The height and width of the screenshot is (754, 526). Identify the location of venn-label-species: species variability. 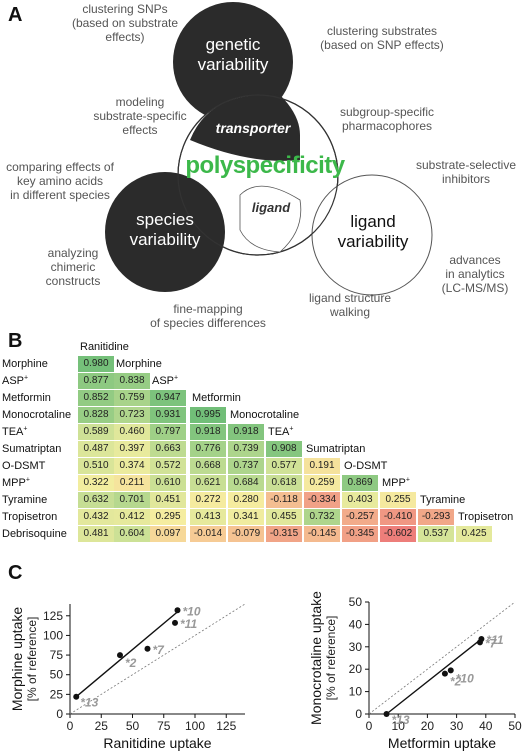
(165, 229).